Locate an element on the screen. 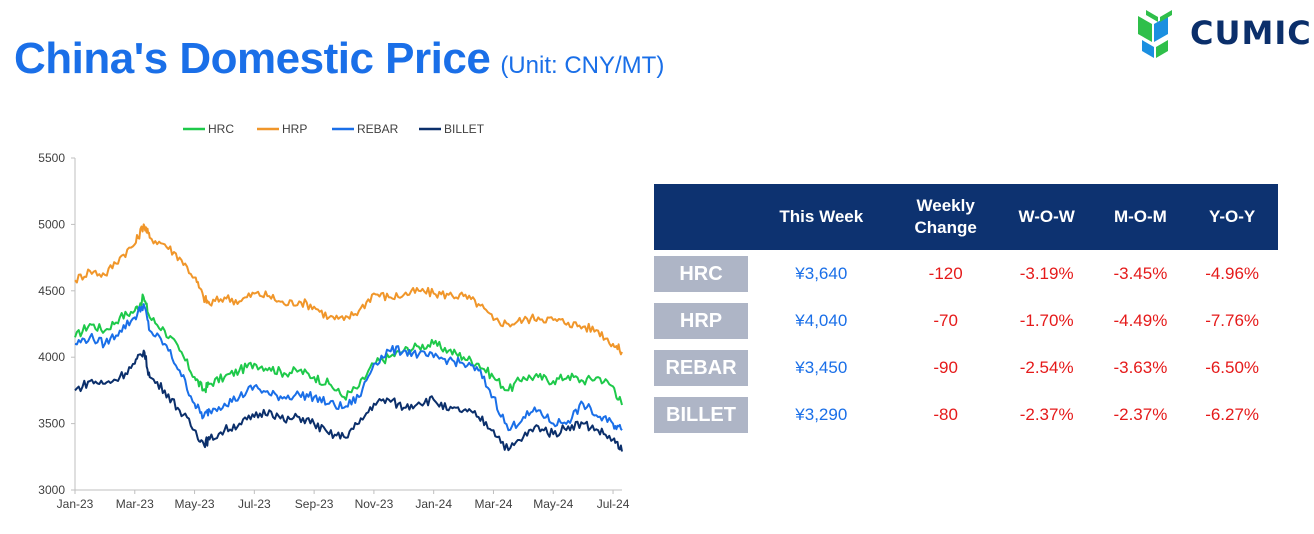 The height and width of the screenshot is (534, 1314). row-label: REBAR is located at coordinates (701, 367).